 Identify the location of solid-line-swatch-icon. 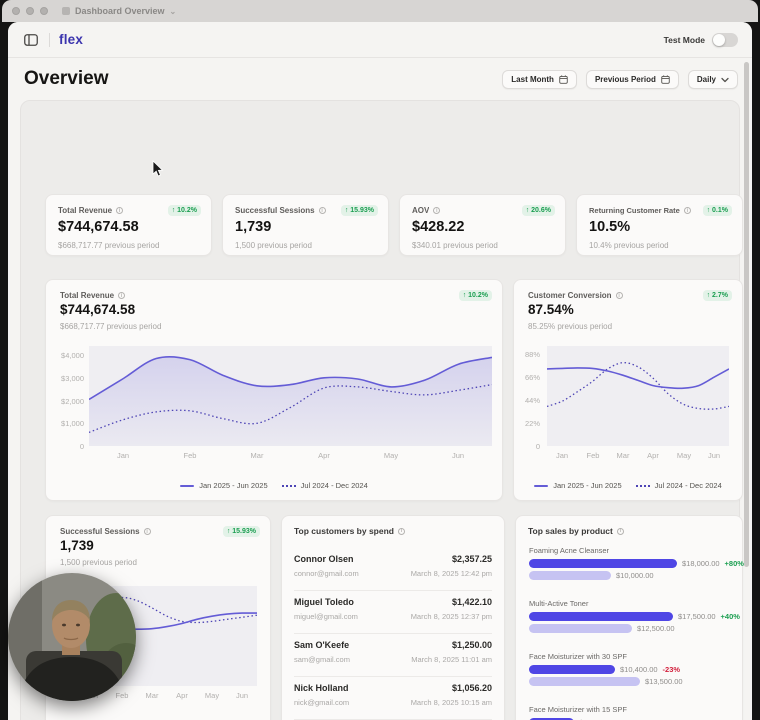
(541, 485).